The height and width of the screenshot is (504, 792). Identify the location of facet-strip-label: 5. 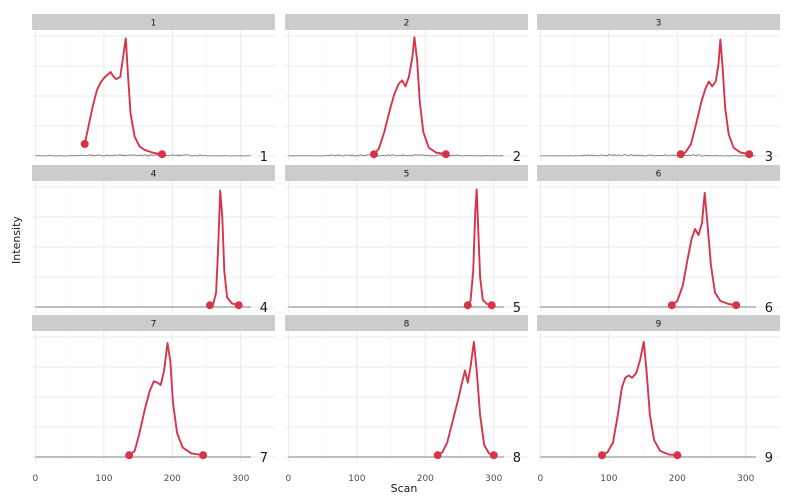
(407, 175).